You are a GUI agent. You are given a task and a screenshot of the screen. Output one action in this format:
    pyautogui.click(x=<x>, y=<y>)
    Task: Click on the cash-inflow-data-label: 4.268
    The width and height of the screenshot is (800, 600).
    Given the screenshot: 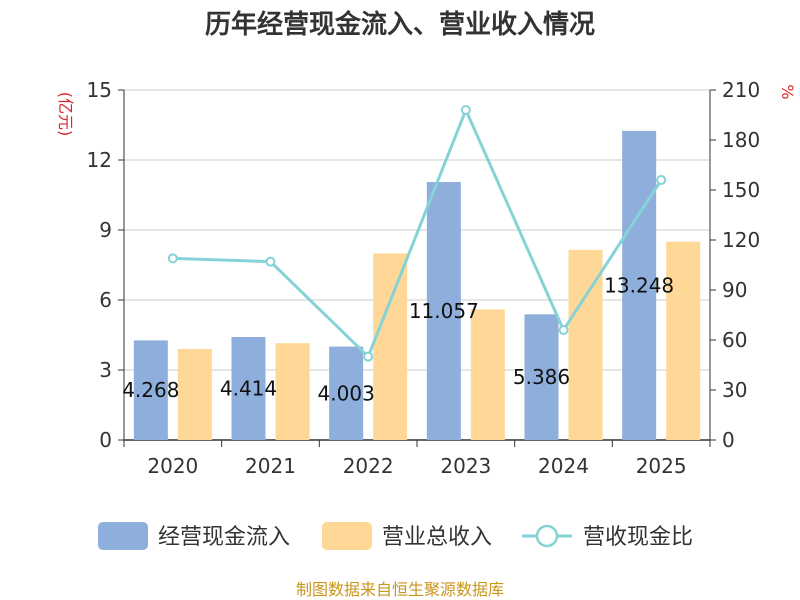 What is the action you would take?
    pyautogui.click(x=150, y=390)
    